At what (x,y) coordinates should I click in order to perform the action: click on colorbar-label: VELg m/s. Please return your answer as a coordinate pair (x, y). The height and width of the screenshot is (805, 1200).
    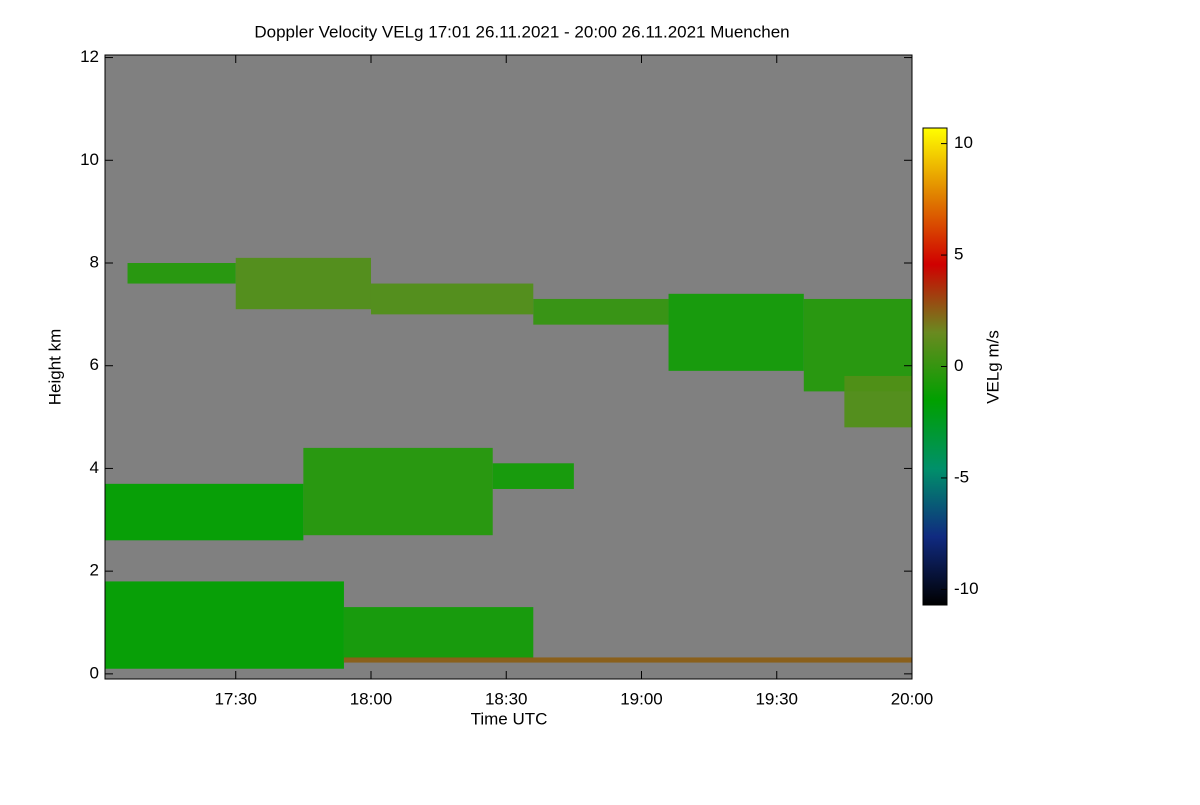
    Looking at the image, I should click on (992, 367).